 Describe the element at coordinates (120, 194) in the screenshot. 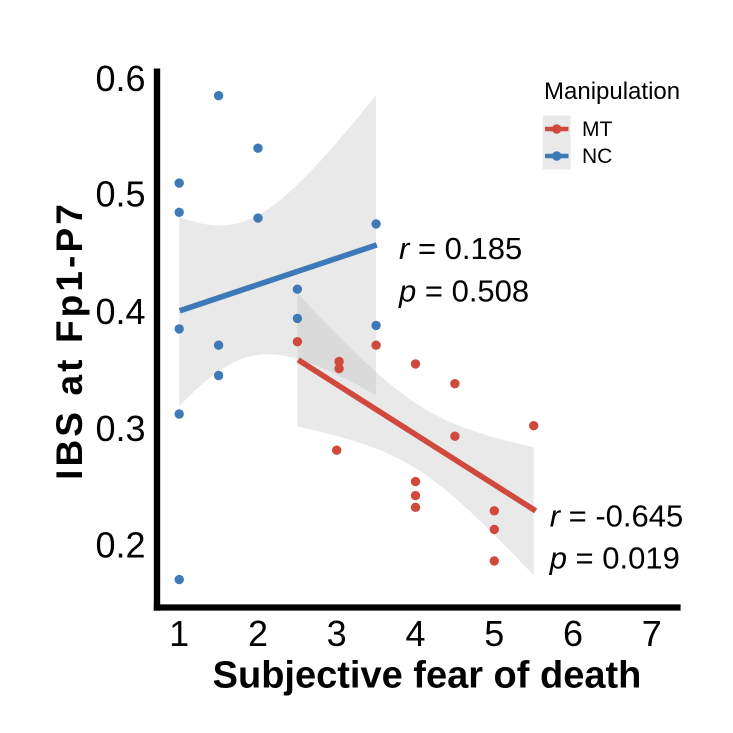

I see `svg-text: 0.5` at that location.